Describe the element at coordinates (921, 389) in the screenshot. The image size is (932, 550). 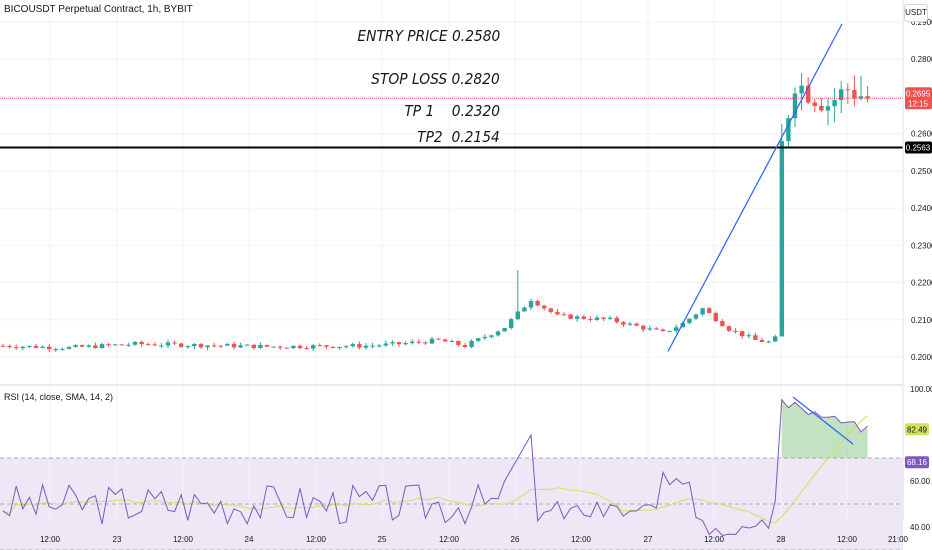
I see `rsi-tick-label: 100.00` at that location.